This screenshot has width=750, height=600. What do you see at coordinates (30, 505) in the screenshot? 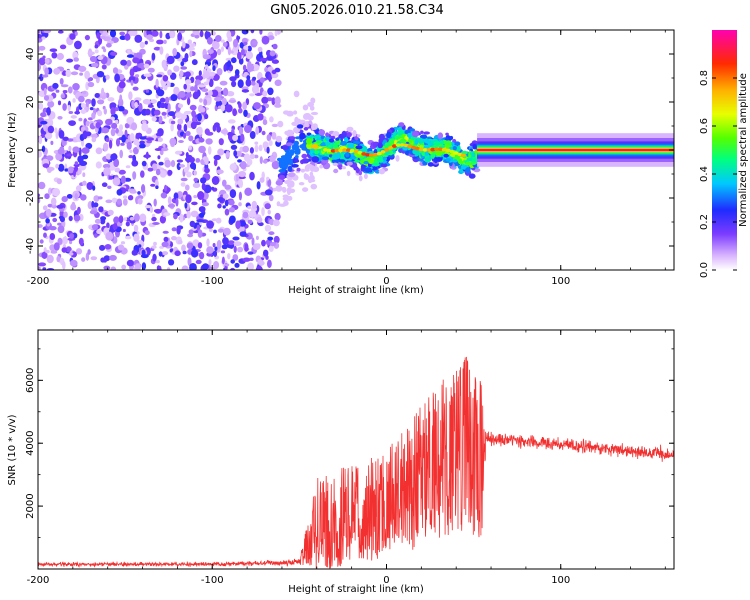
I see `y-tick-label: 2000` at bounding box center [30, 505].